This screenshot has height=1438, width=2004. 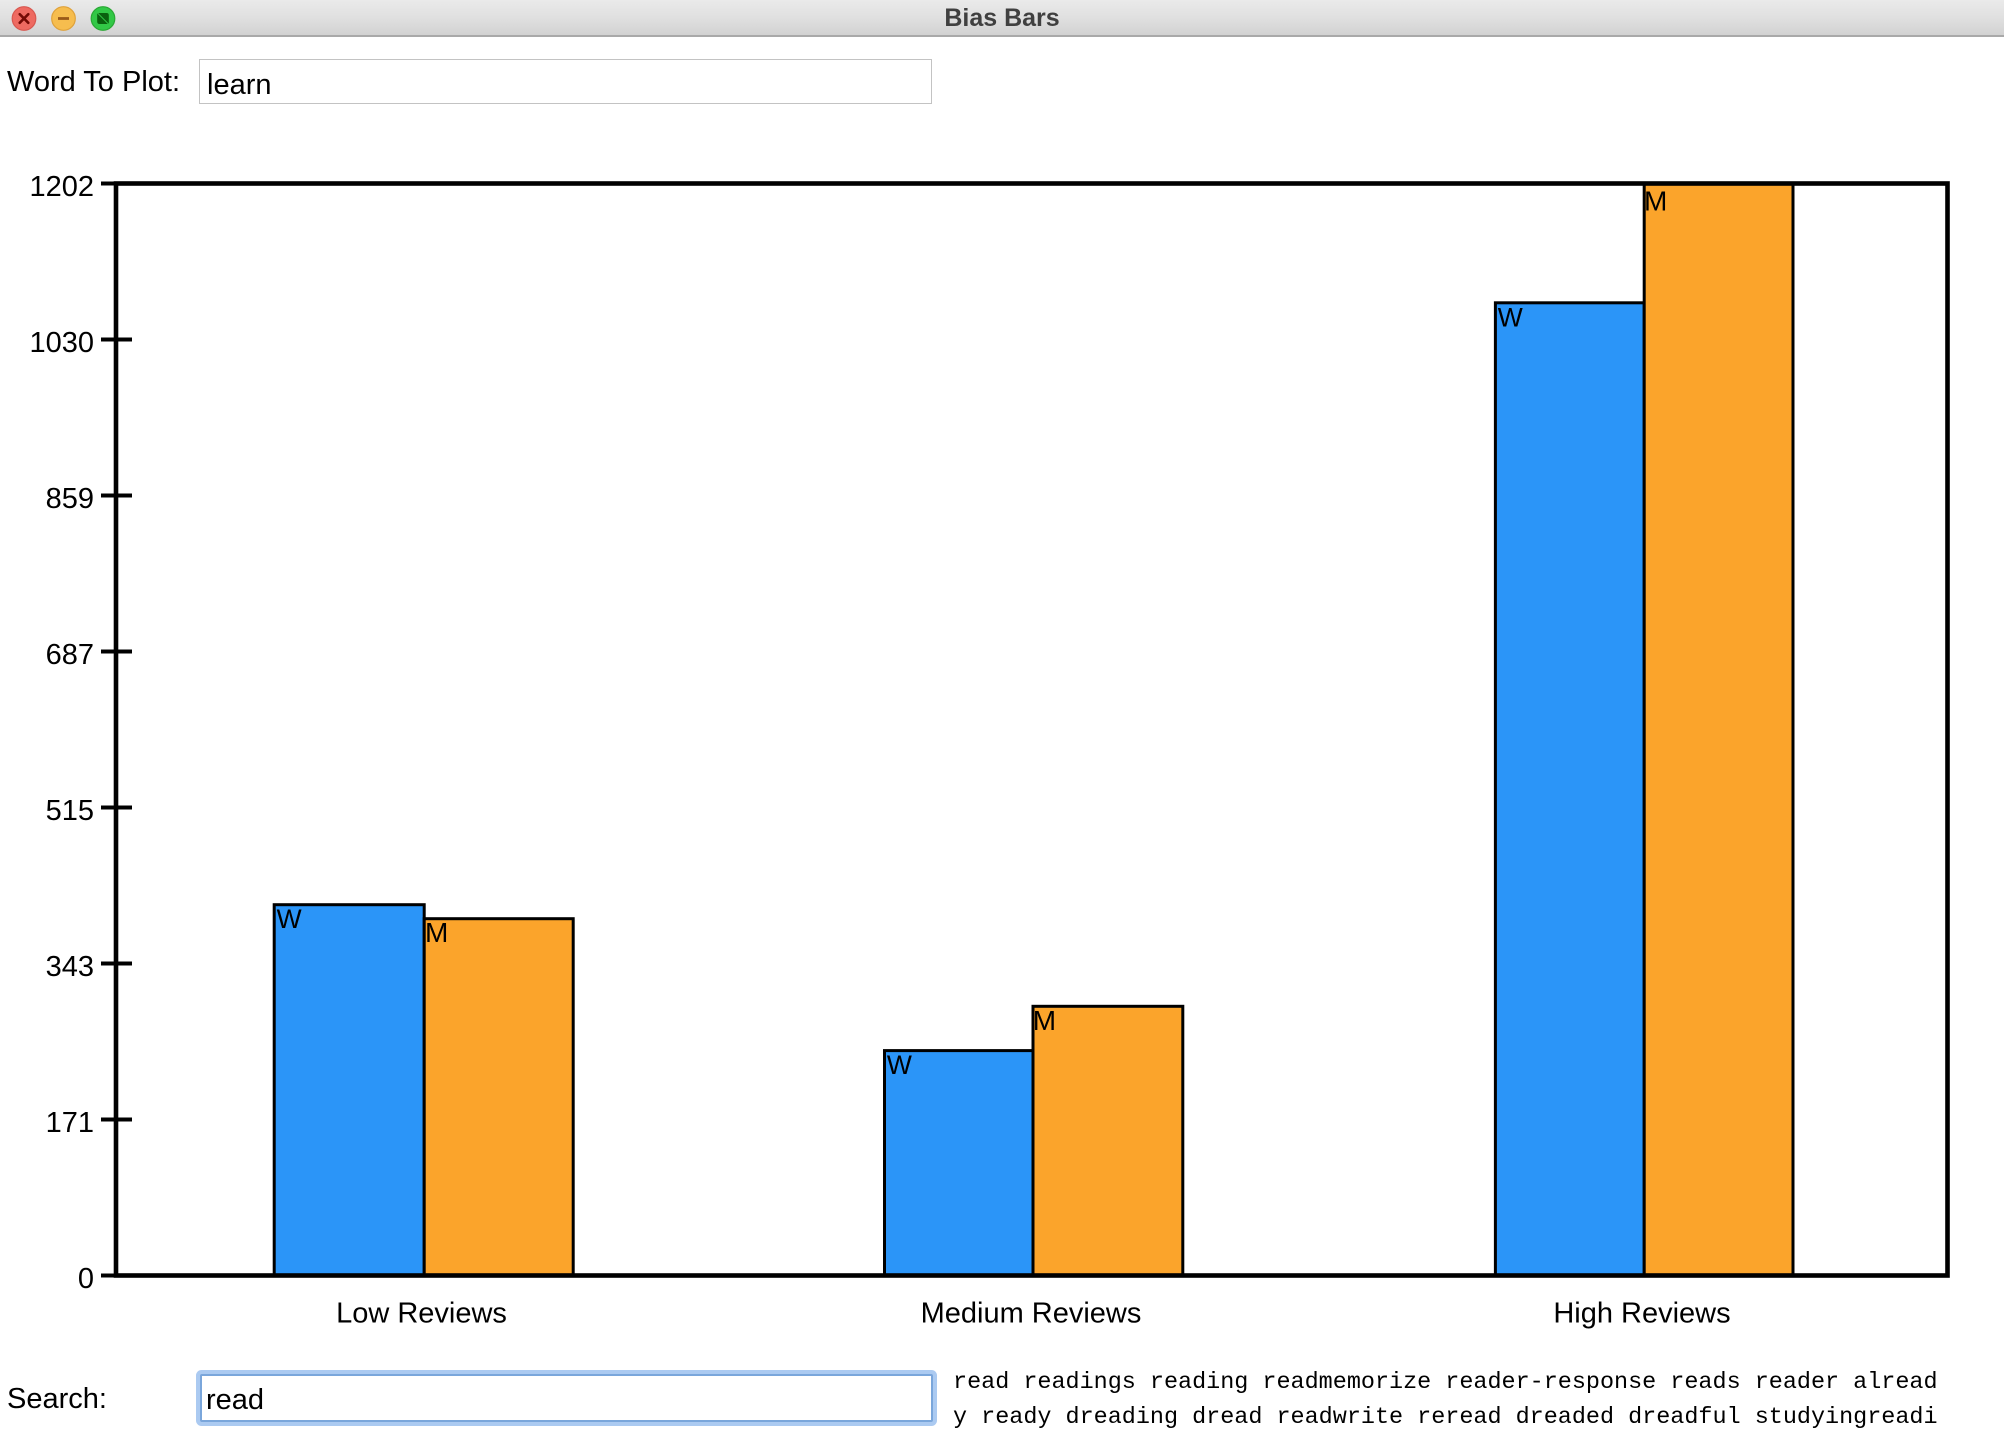 What do you see at coordinates (70, 811) in the screenshot?
I see `svg-text: 515` at bounding box center [70, 811].